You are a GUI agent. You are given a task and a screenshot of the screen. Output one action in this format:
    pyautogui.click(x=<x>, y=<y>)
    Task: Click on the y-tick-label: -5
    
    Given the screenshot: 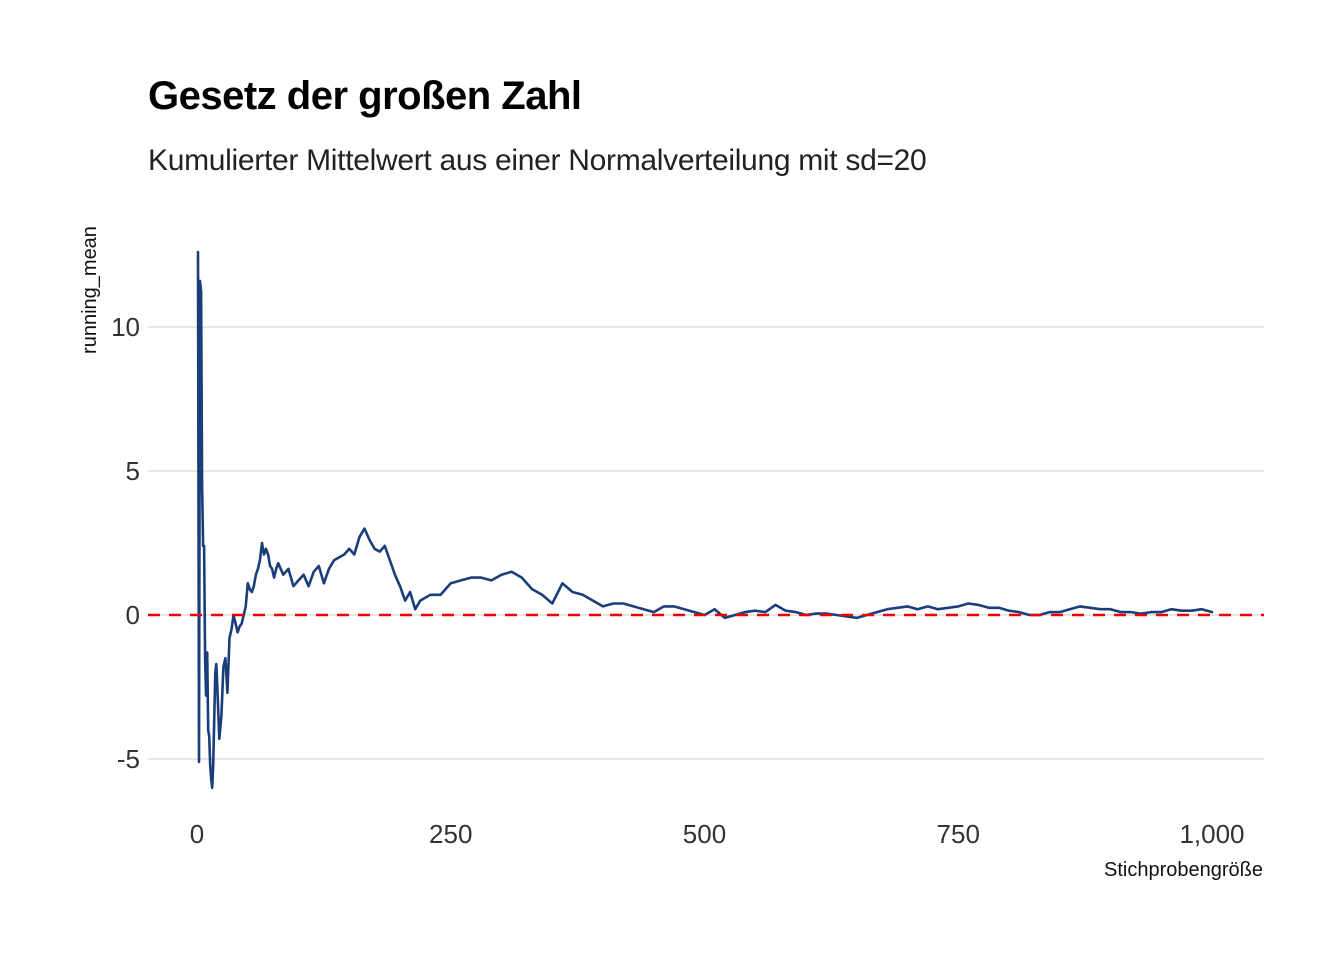 What is the action you would take?
    pyautogui.click(x=128, y=759)
    